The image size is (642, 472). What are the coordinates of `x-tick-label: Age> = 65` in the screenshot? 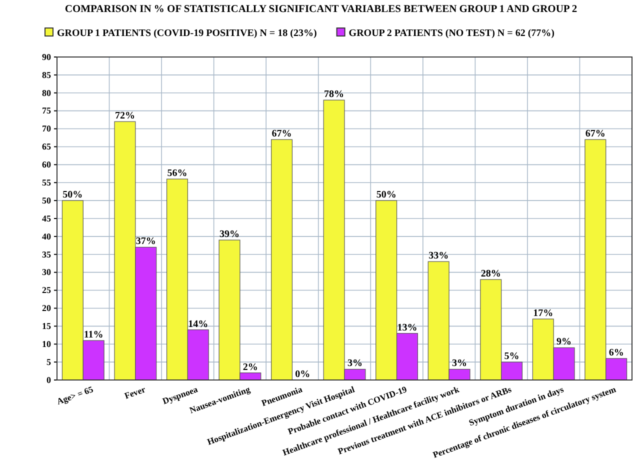 It's located at (75, 395).